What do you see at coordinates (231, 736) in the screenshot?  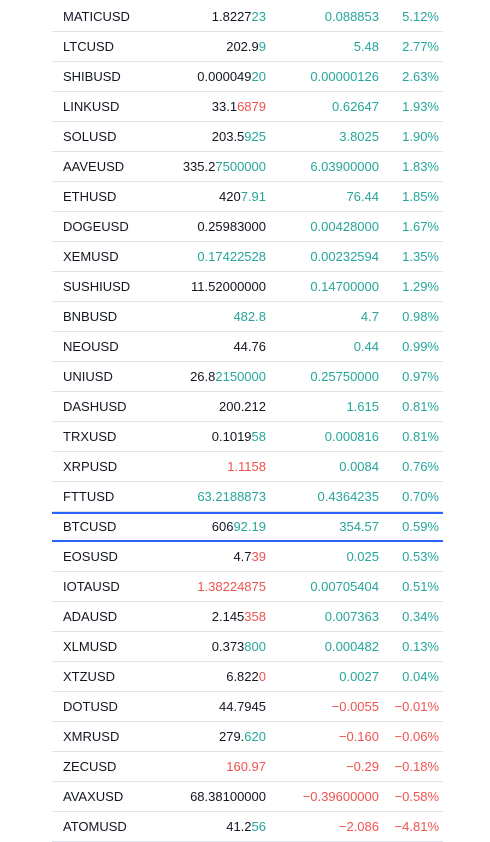 I see `last-price-static-digits: 279.` at bounding box center [231, 736].